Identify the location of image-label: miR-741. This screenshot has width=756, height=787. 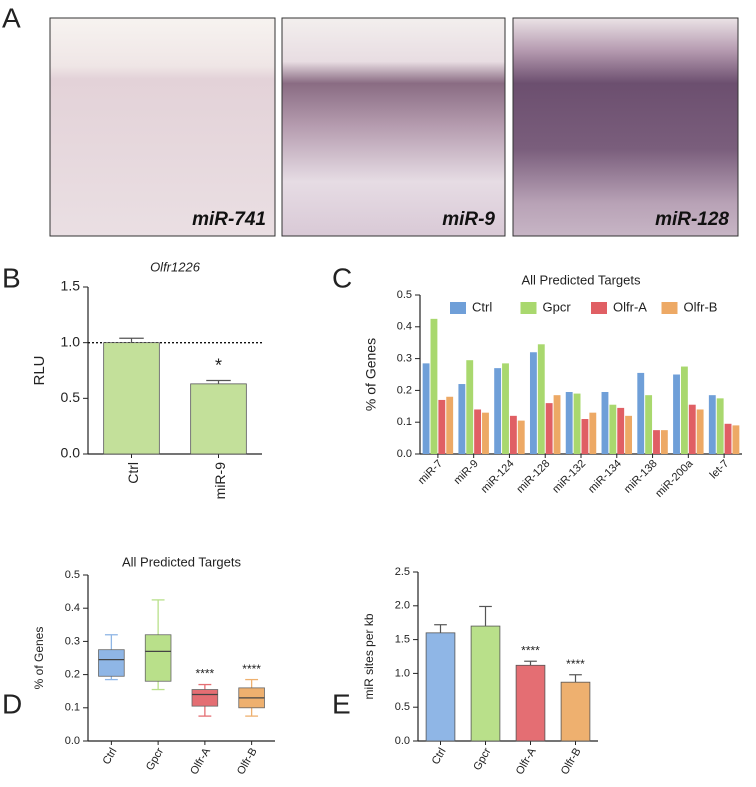
(229, 219).